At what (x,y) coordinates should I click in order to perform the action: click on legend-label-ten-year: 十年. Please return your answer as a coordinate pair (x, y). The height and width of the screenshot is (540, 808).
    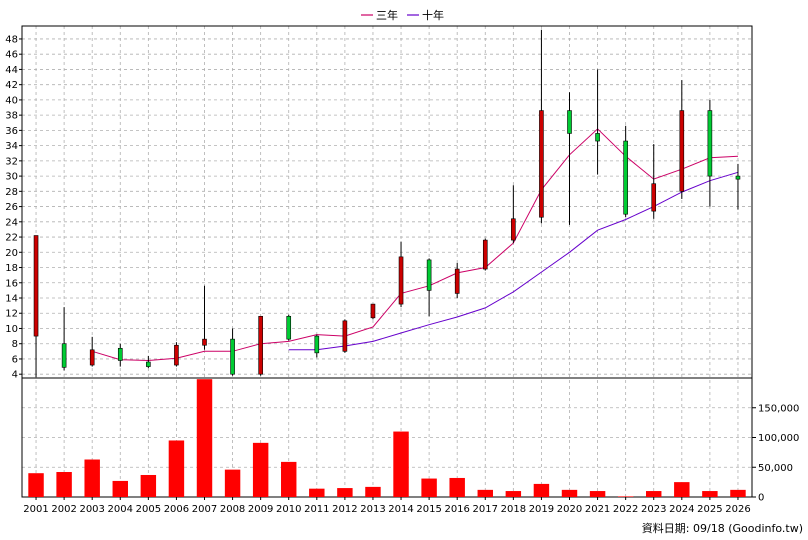
    Looking at the image, I should click on (433, 15).